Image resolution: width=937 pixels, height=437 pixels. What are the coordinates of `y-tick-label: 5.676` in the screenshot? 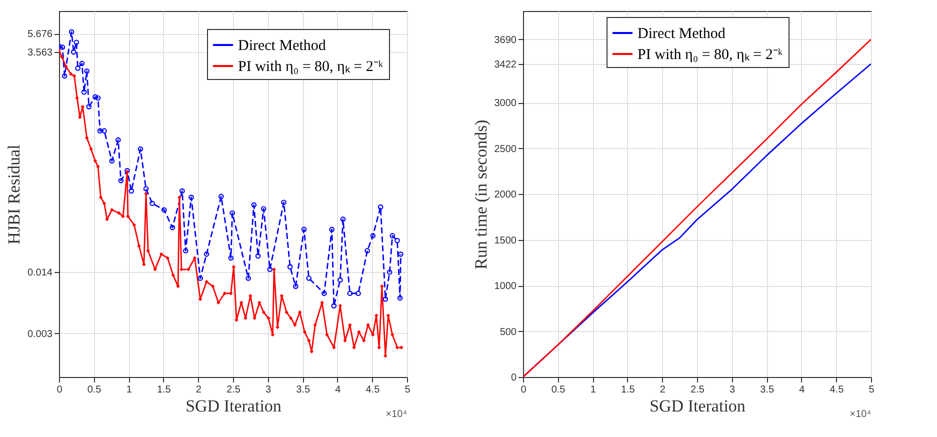 It's located at (40, 34).